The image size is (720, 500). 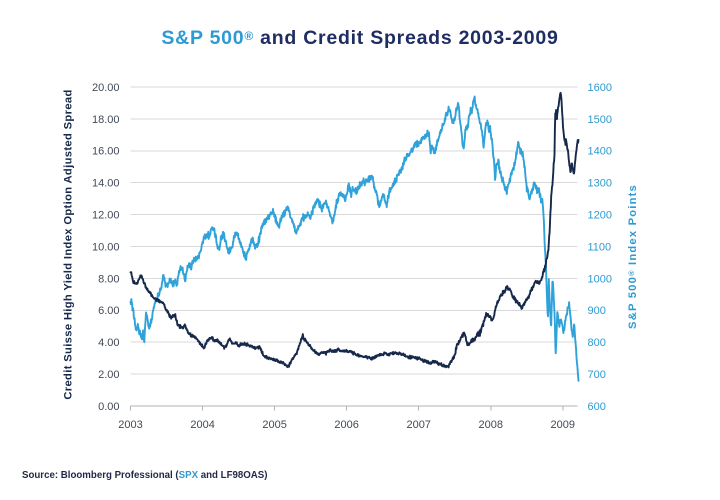 What do you see at coordinates (563, 425) in the screenshot?
I see `svg-text: 2009` at bounding box center [563, 425].